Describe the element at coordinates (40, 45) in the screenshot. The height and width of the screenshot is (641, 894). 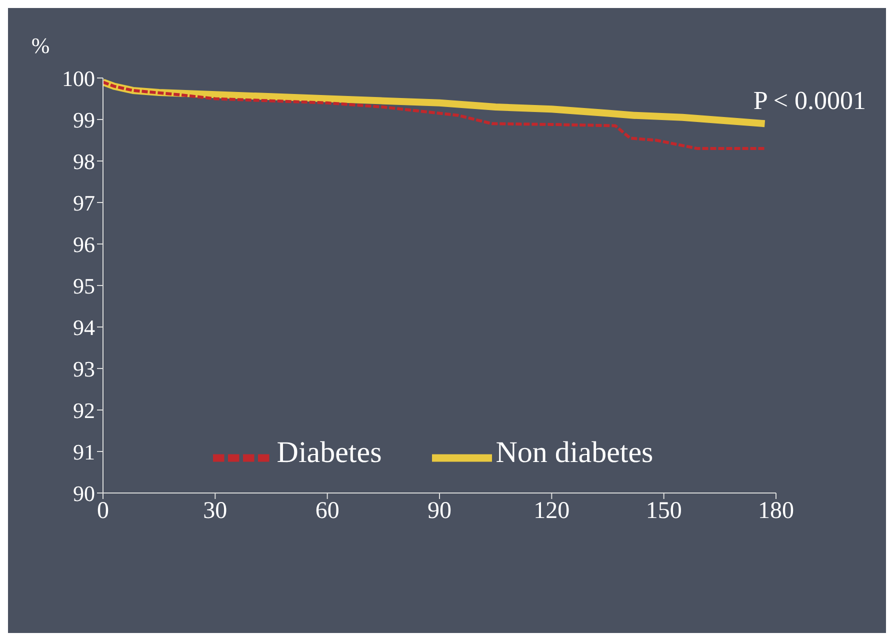
I see `y-axis-title: %` at that location.